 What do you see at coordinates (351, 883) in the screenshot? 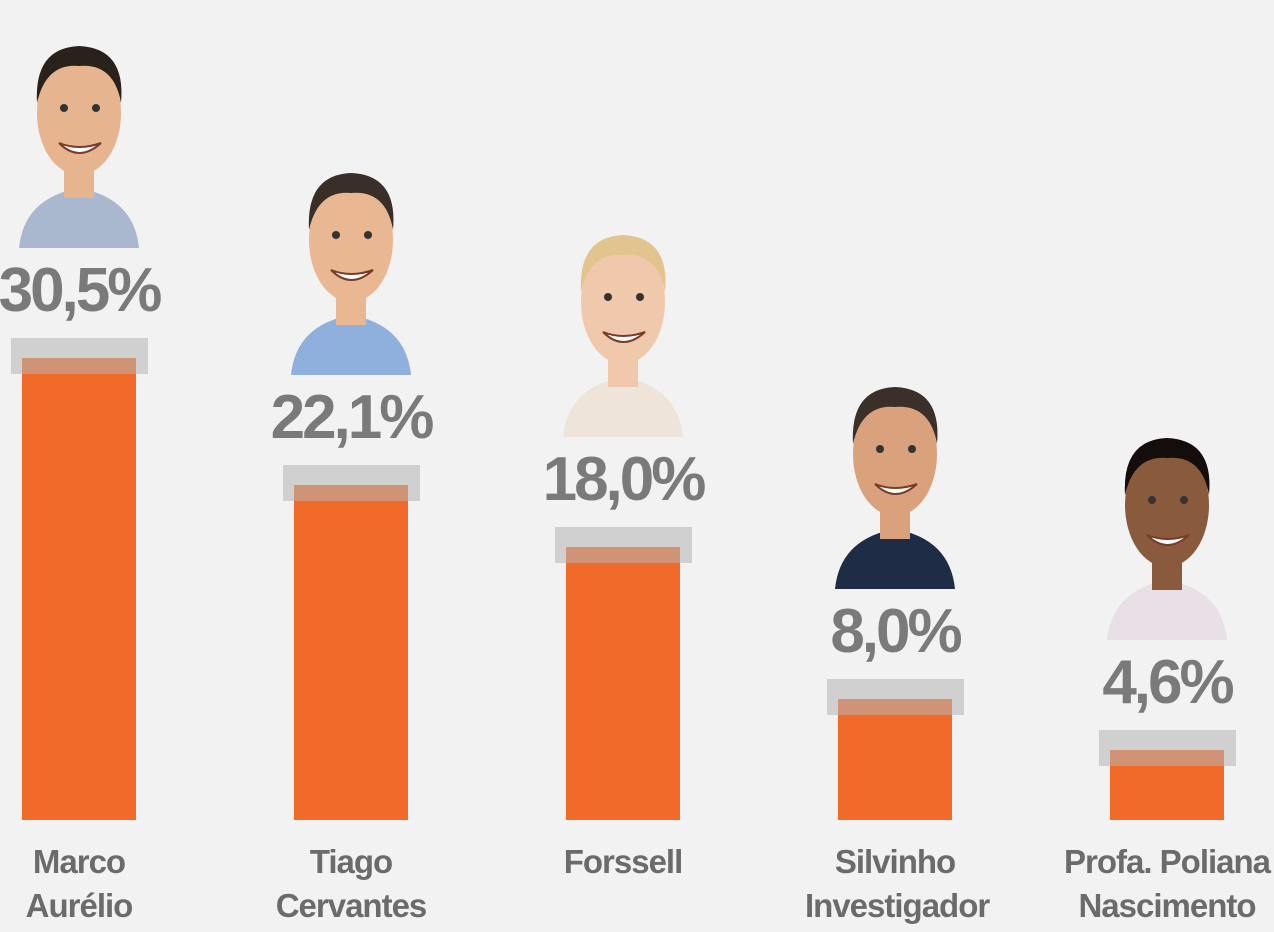
I see `category-label: Tiago Cervantes` at bounding box center [351, 883].